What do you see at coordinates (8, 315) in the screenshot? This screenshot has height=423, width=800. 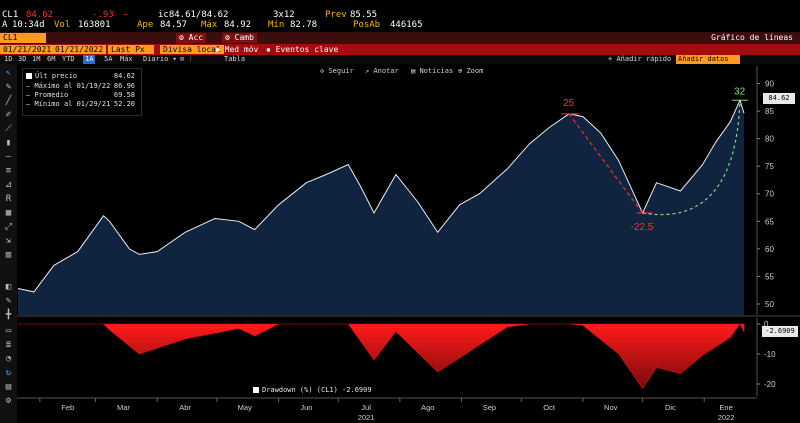 I see `crosshair-icon: ╋` at bounding box center [8, 315].